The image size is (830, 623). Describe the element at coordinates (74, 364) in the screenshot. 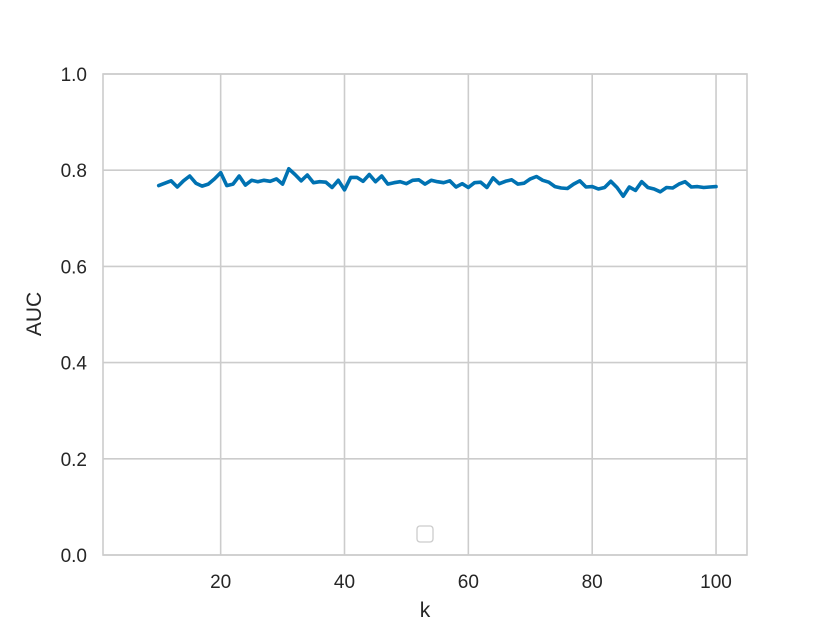

I see `y-tick-label: 0.4` at that location.